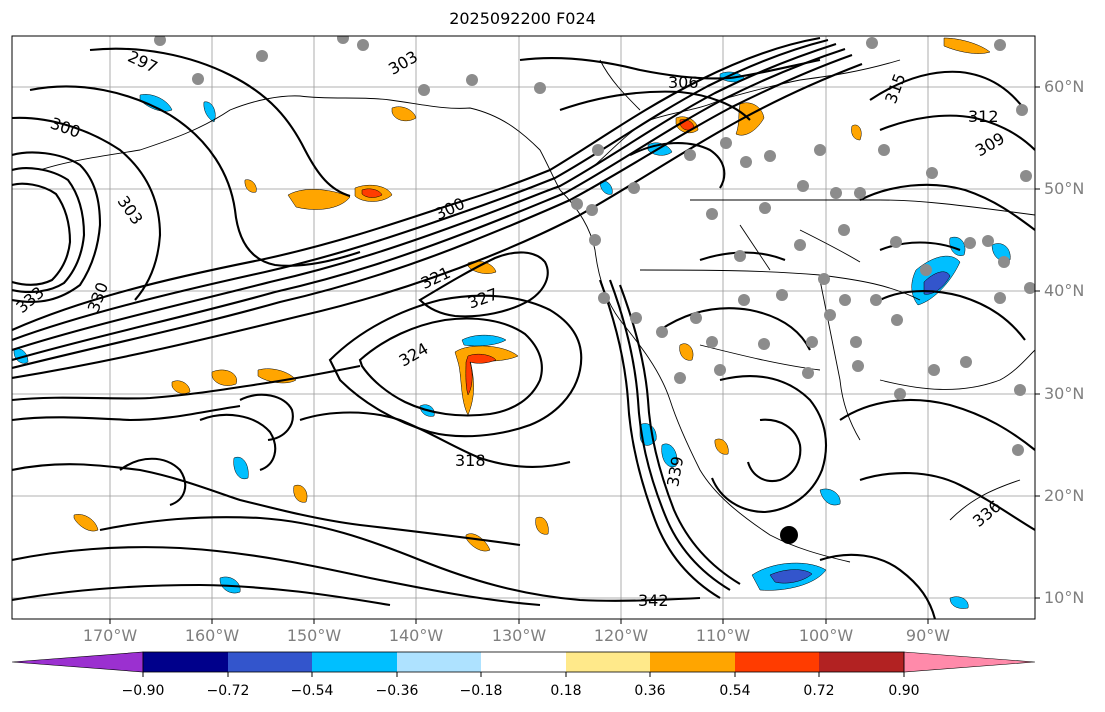 The height and width of the screenshot is (712, 1105). I want to click on contour-label: 312, so click(983, 116).